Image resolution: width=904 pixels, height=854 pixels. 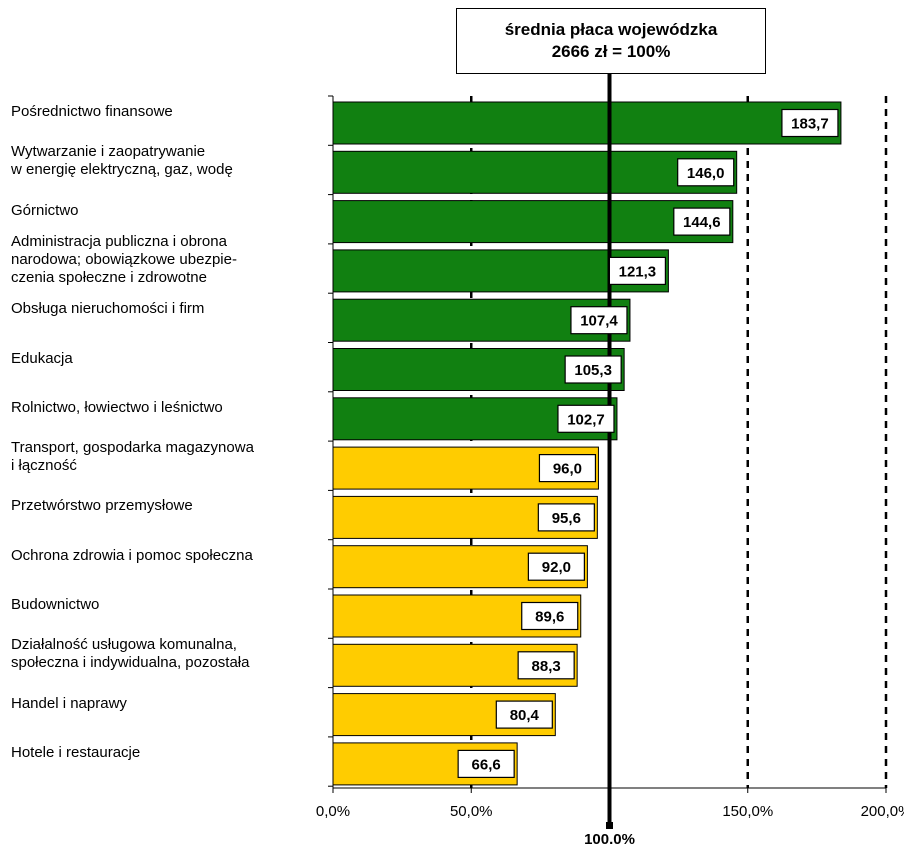 What do you see at coordinates (748, 811) in the screenshot?
I see `x-tick-label-150: 150,0%` at bounding box center [748, 811].